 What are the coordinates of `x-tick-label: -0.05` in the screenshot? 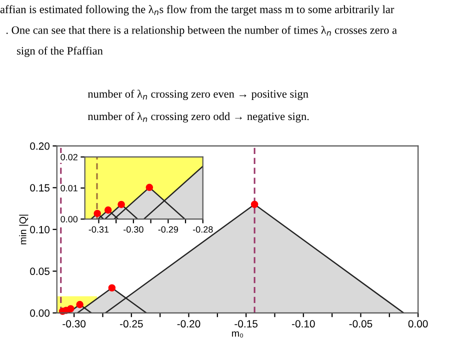 It's located at (360, 324).